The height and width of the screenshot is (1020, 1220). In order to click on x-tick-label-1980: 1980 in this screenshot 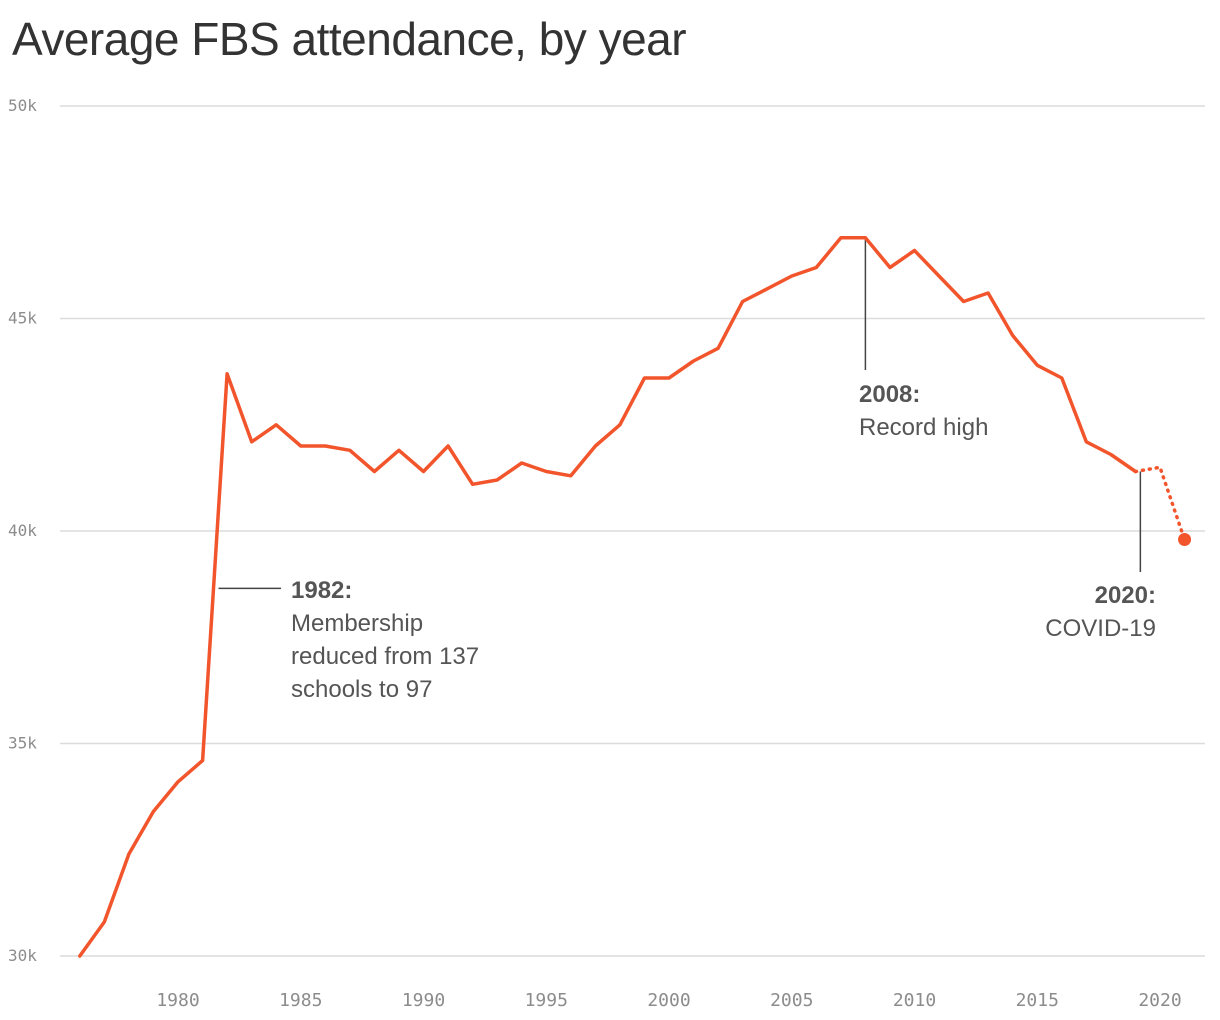, I will do `click(177, 1000)`.